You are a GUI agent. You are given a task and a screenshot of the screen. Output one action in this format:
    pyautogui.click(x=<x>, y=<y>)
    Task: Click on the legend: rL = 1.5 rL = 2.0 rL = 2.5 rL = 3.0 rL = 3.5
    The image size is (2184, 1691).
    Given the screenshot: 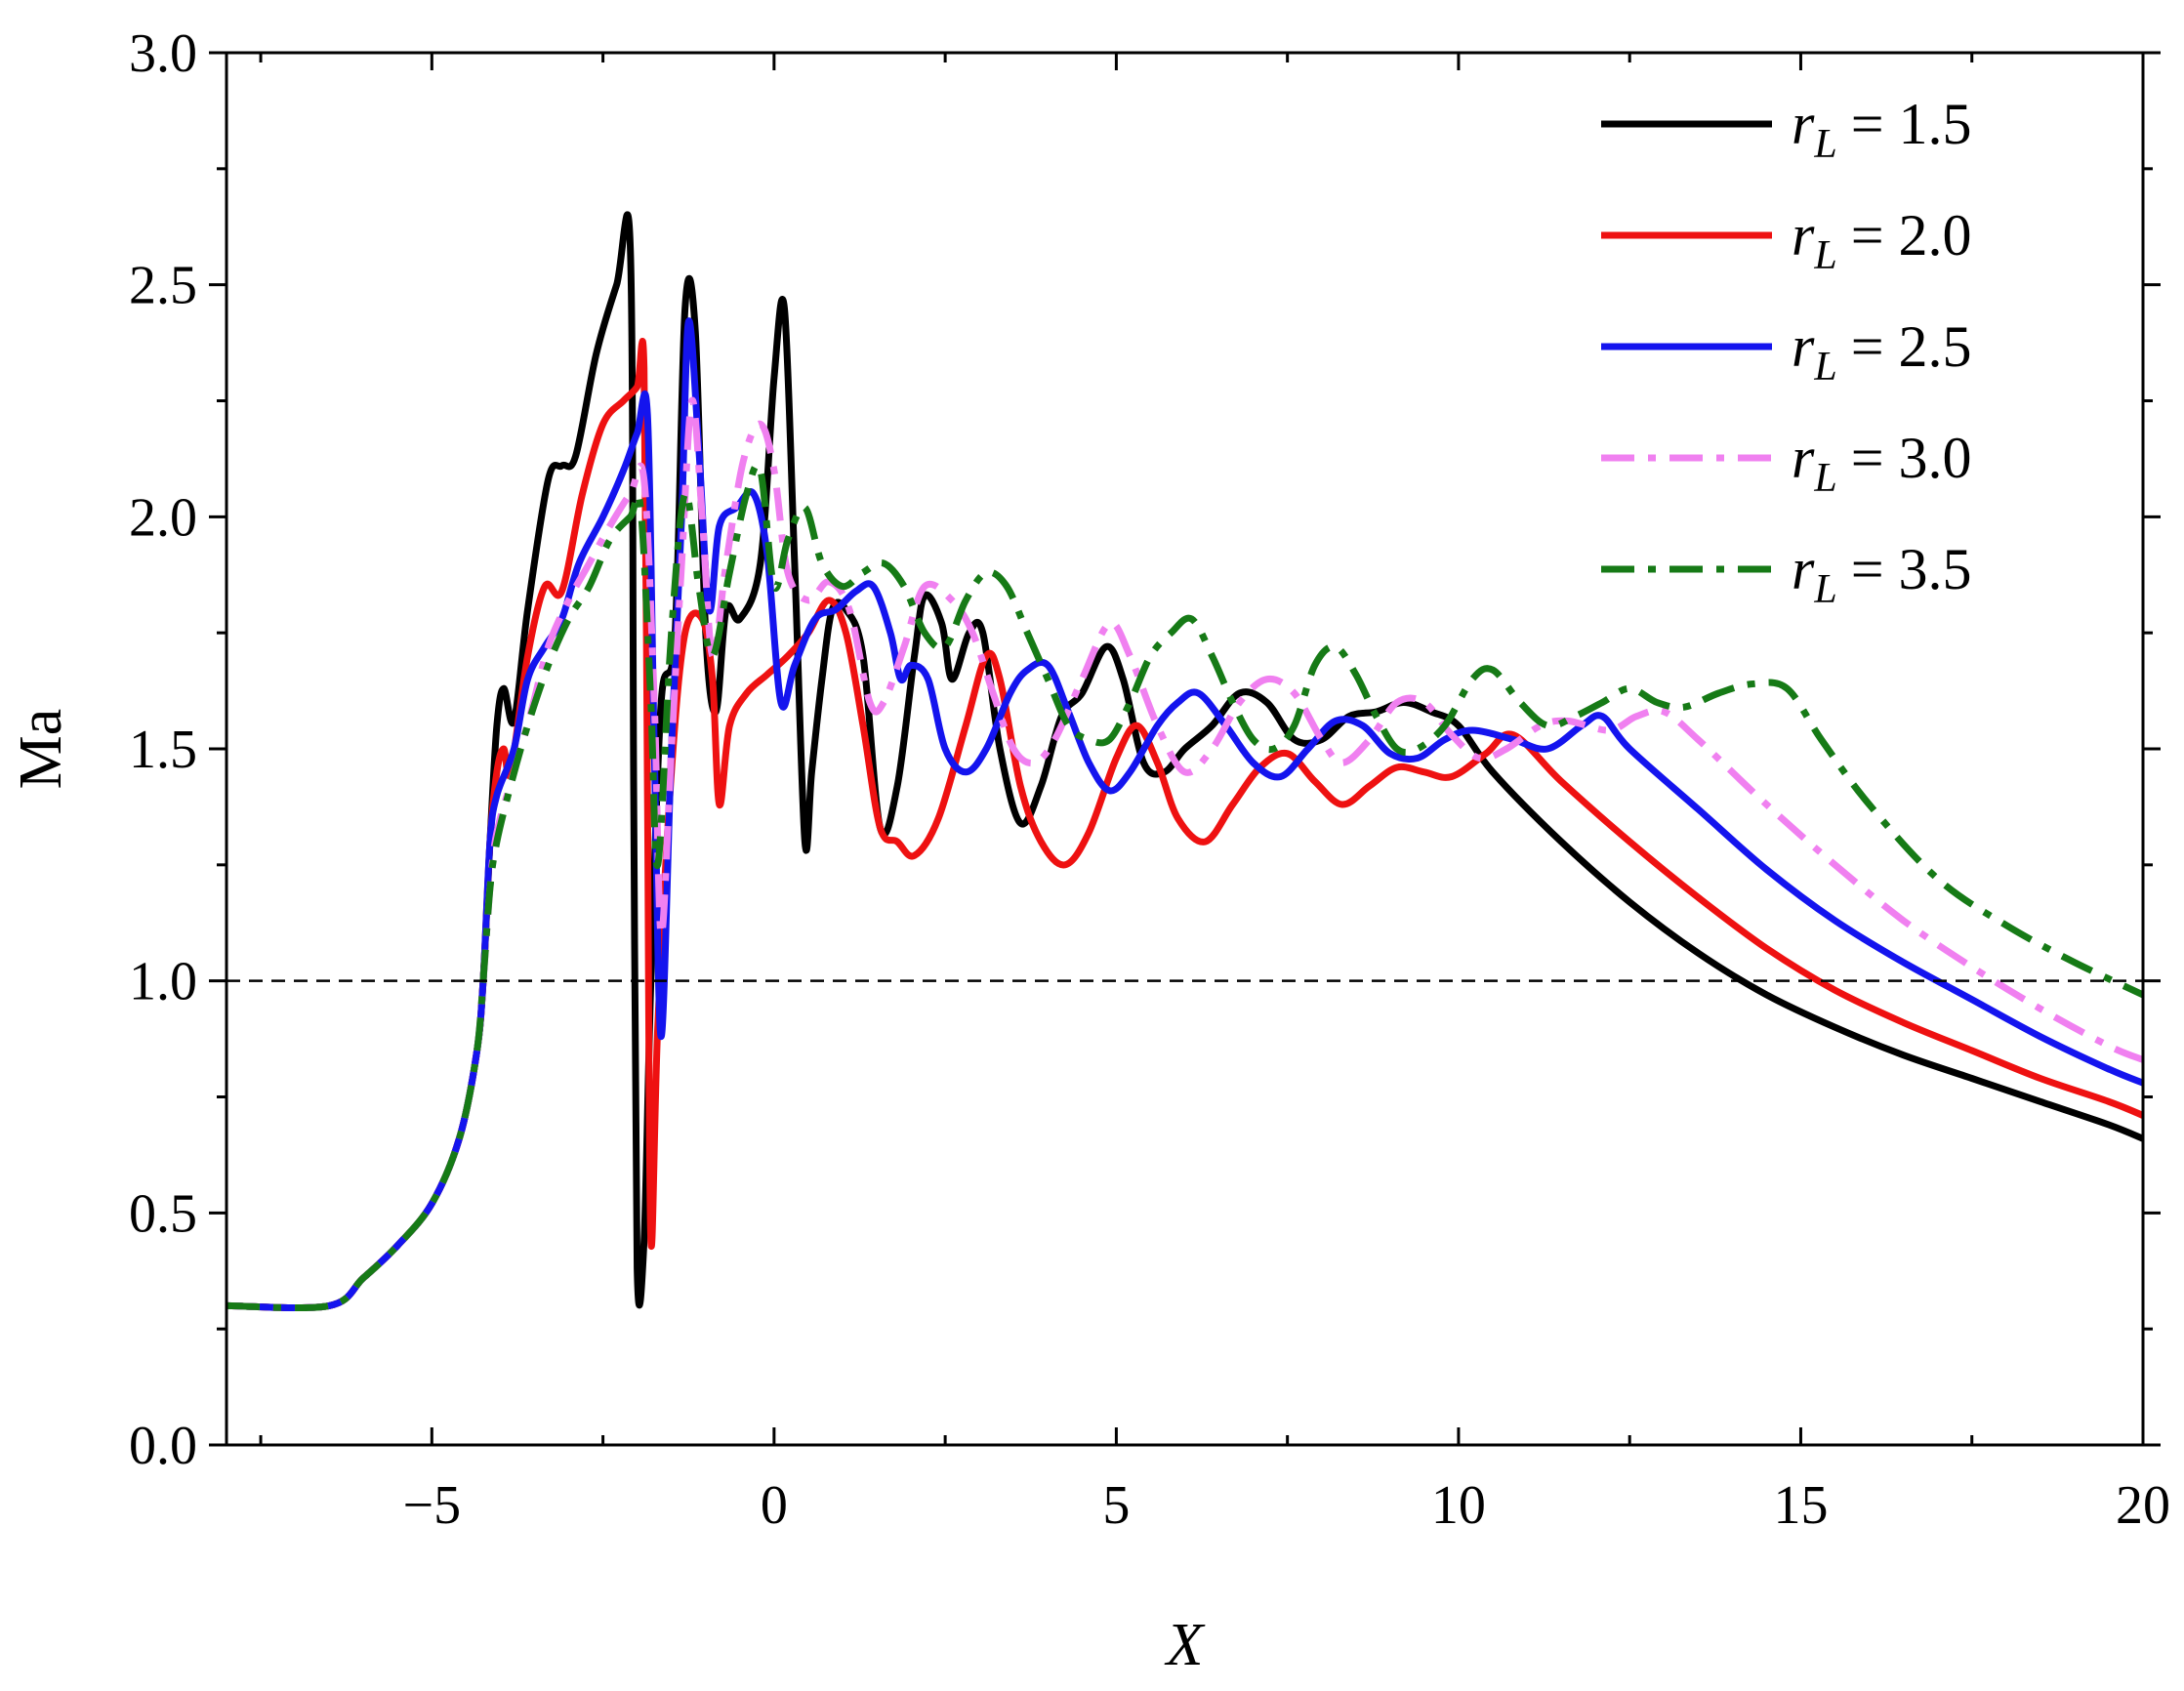 What is the action you would take?
    pyautogui.click(x=1786, y=352)
    